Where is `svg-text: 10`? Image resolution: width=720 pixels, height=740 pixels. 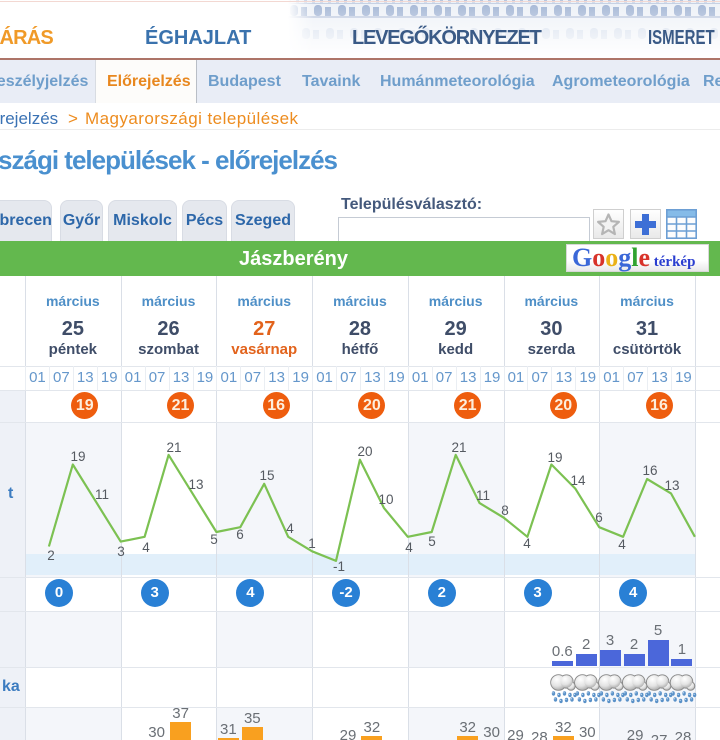
svg-text: 10 is located at coordinates (385, 499).